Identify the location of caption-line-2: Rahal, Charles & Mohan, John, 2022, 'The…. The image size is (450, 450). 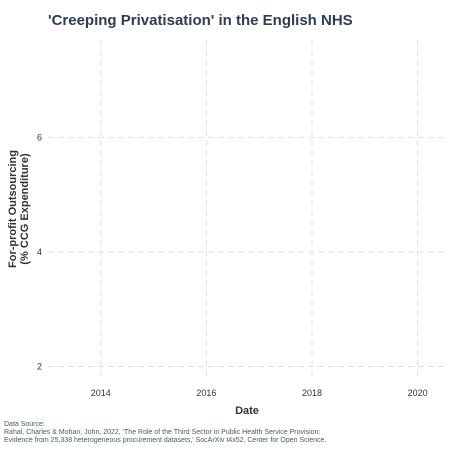
(162, 432).